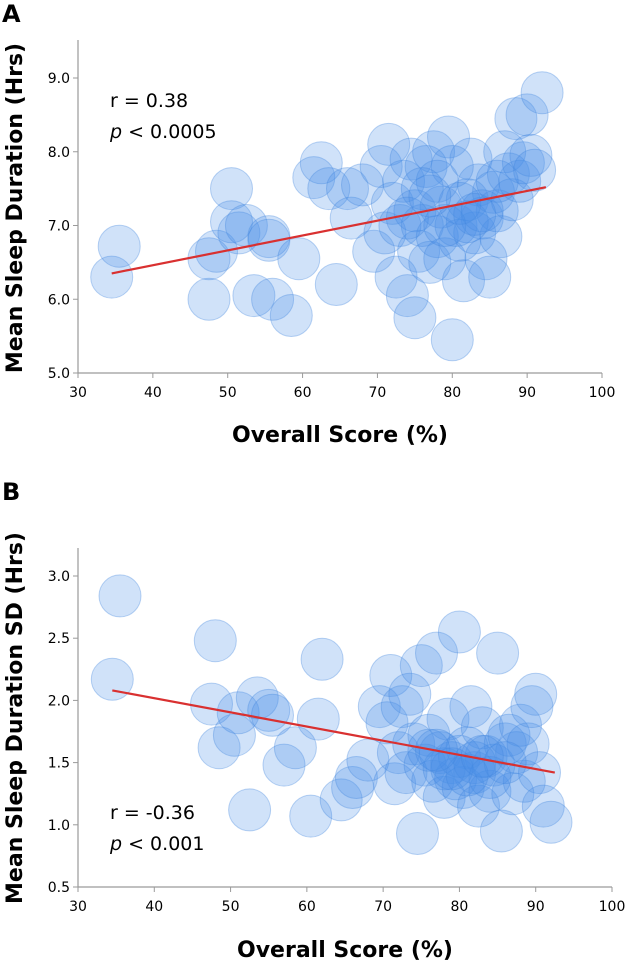 The image size is (630, 967). Describe the element at coordinates (345, 950) in the screenshot. I see `panel-b-x-axis-title: Overall Score (%)` at that location.